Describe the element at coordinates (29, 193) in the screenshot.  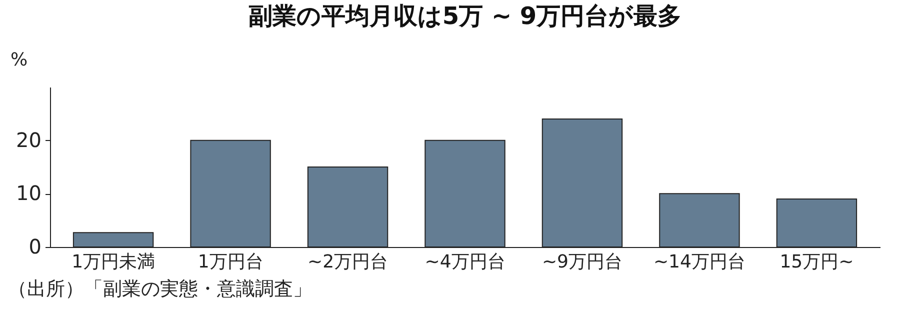
I see `y-tick-label: 10` at that location.